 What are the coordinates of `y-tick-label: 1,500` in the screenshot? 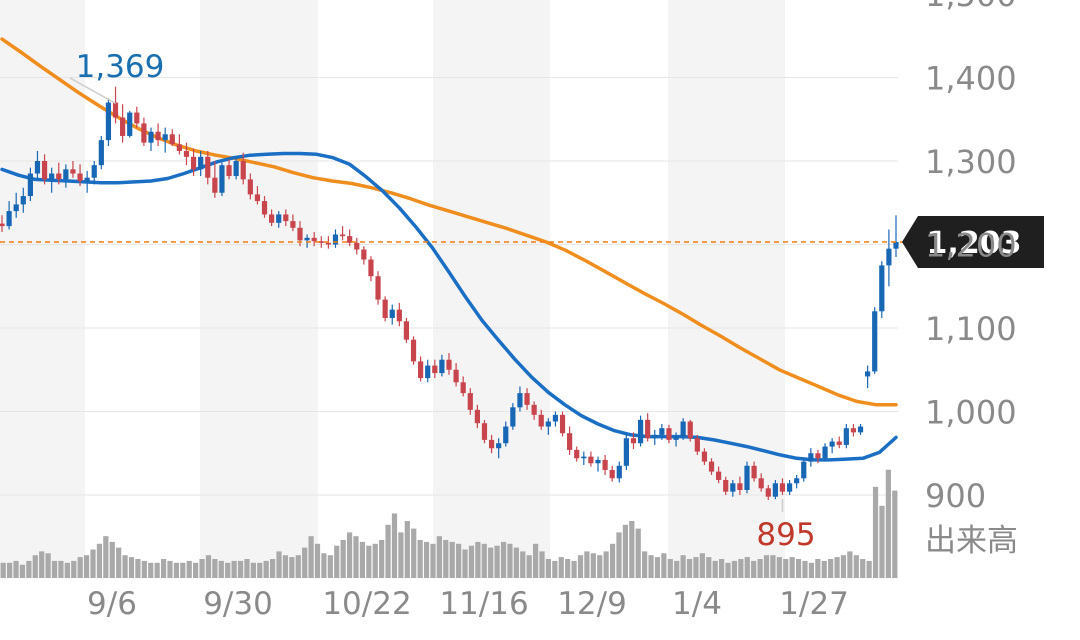 It's located at (971, 7).